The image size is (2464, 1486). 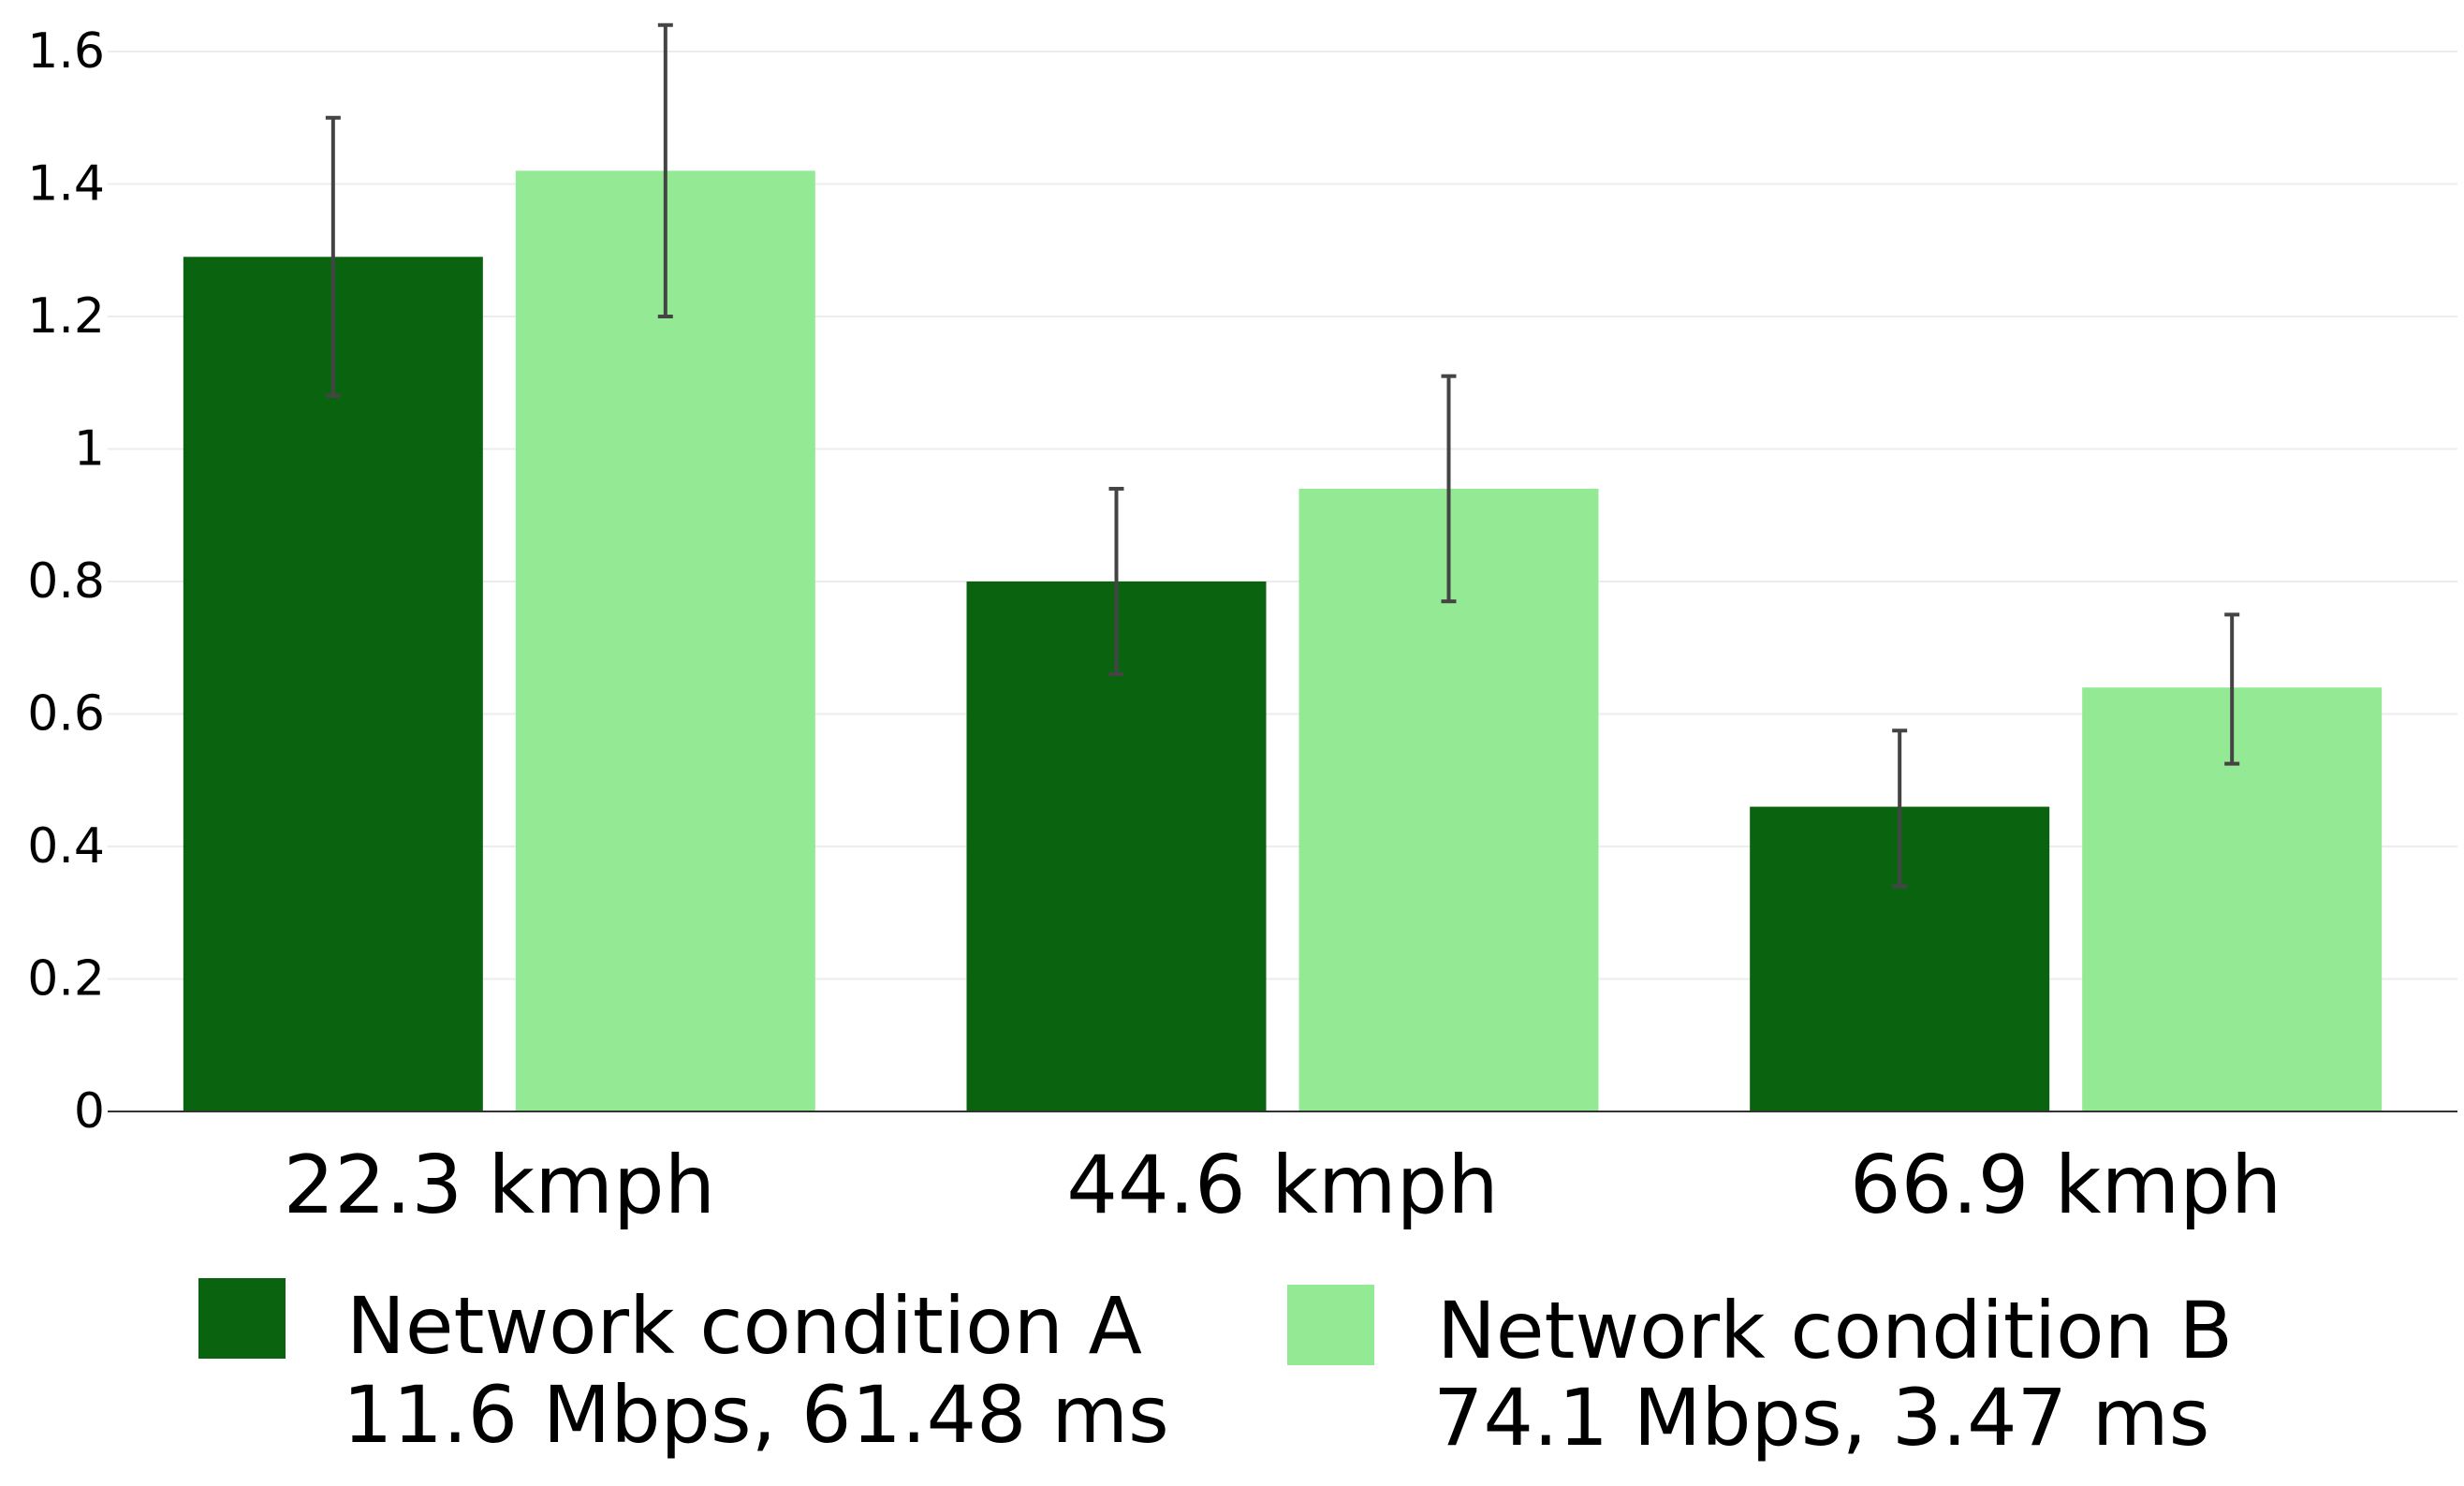 I want to click on legend-series-name: Network condition A, so click(x=744, y=1326).